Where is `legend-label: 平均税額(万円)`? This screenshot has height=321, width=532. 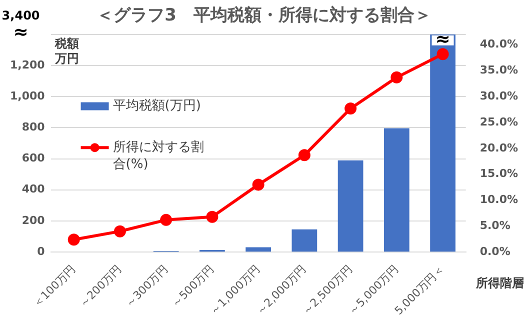
legend-label: 平均税額(万円) is located at coordinates (156, 106).